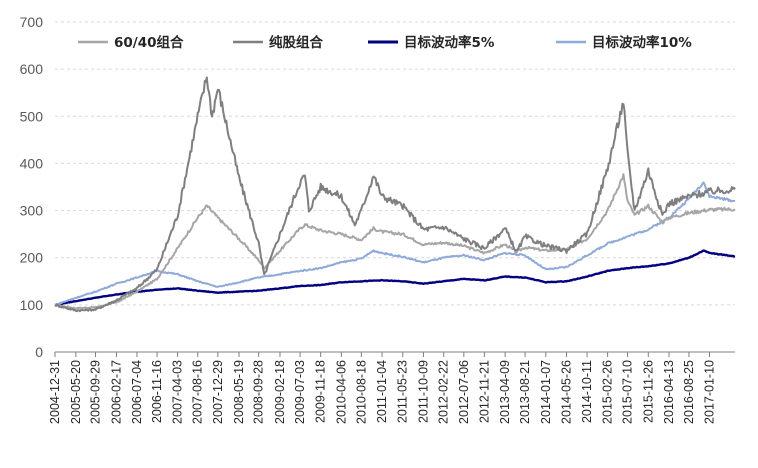 The width and height of the screenshot is (758, 468). I want to click on x-tick-label: 2015-11-26, so click(648, 391).